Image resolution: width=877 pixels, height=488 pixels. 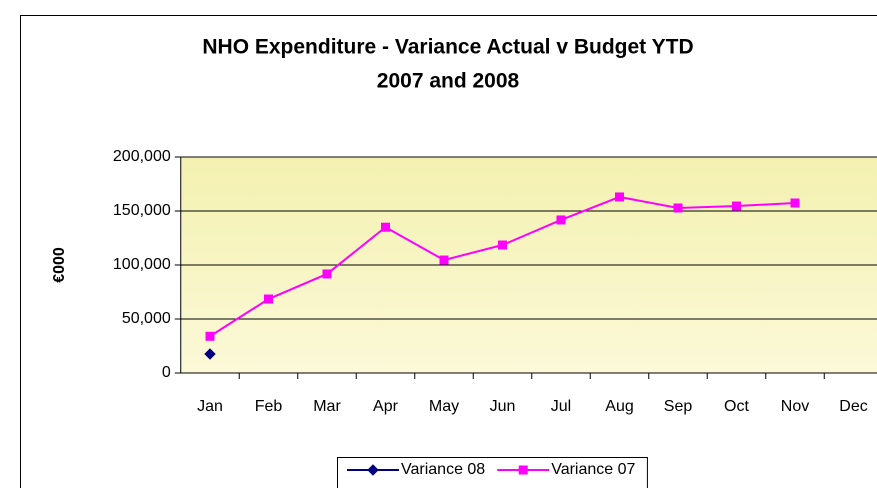 What do you see at coordinates (142, 264) in the screenshot?
I see `y-tick-label: 100,000` at bounding box center [142, 264].